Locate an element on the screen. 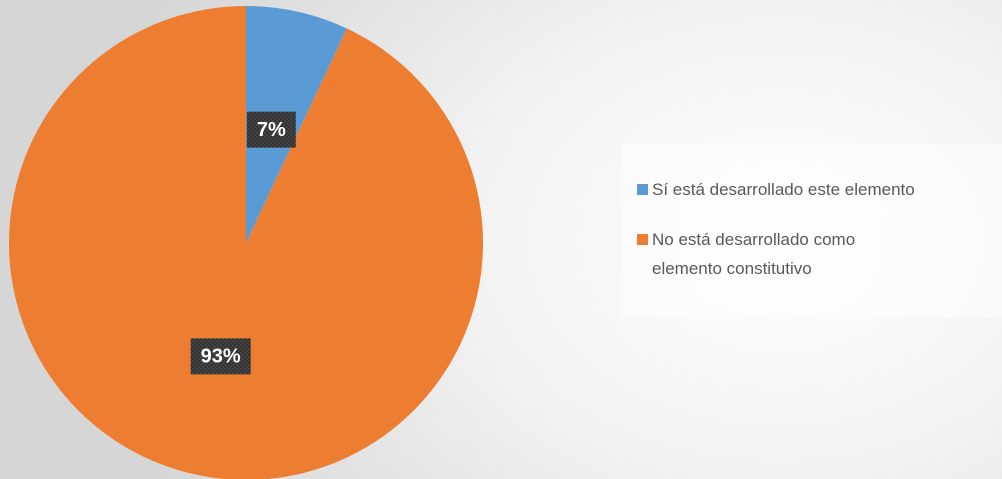 This screenshot has height=479, width=1002. data-labels: 7% 93% is located at coordinates (243, 243).